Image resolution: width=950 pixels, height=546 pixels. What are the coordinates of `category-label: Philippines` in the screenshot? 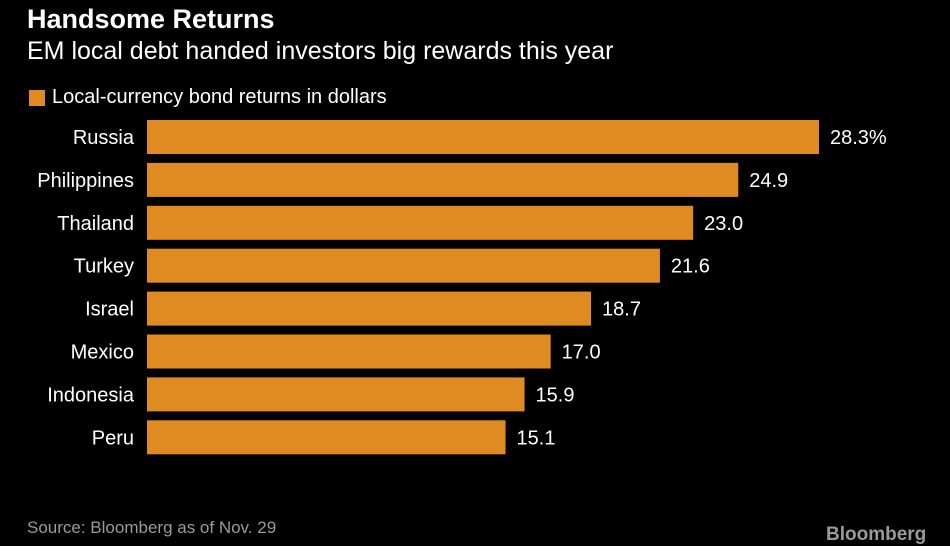 It's located at (85, 181).